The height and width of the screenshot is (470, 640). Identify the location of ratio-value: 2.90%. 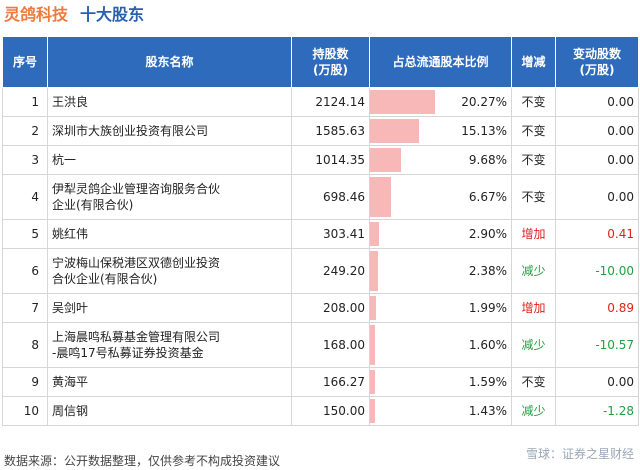
(487, 234).